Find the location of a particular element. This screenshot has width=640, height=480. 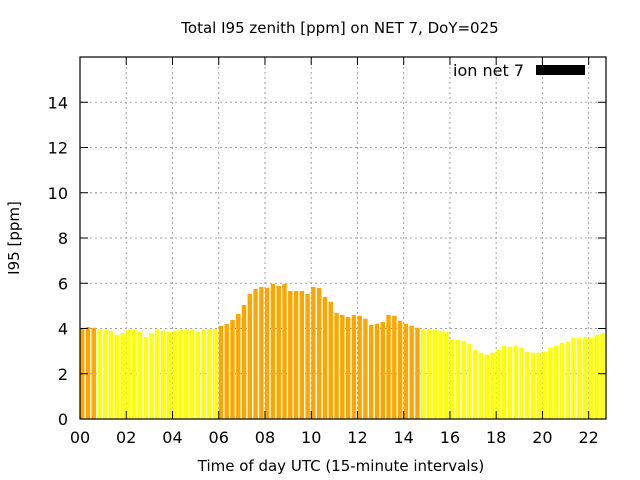

x-tick-label: 12 is located at coordinates (357, 437).